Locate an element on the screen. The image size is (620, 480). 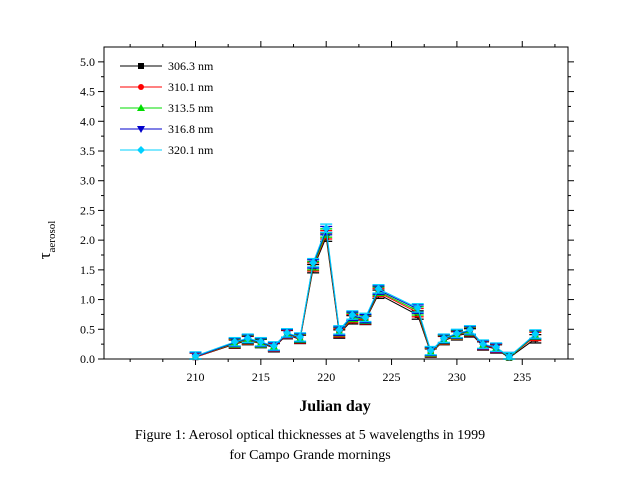
legend-label: 310.1 nm is located at coordinates (191, 87).